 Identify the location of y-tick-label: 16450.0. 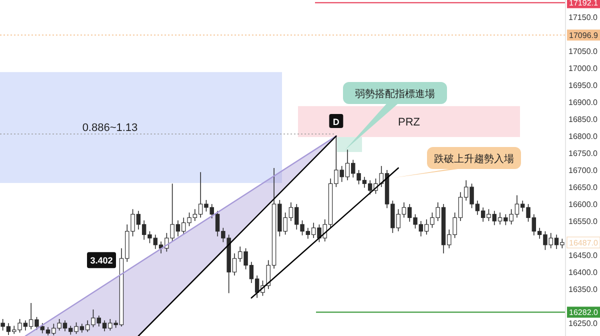
(583, 255).